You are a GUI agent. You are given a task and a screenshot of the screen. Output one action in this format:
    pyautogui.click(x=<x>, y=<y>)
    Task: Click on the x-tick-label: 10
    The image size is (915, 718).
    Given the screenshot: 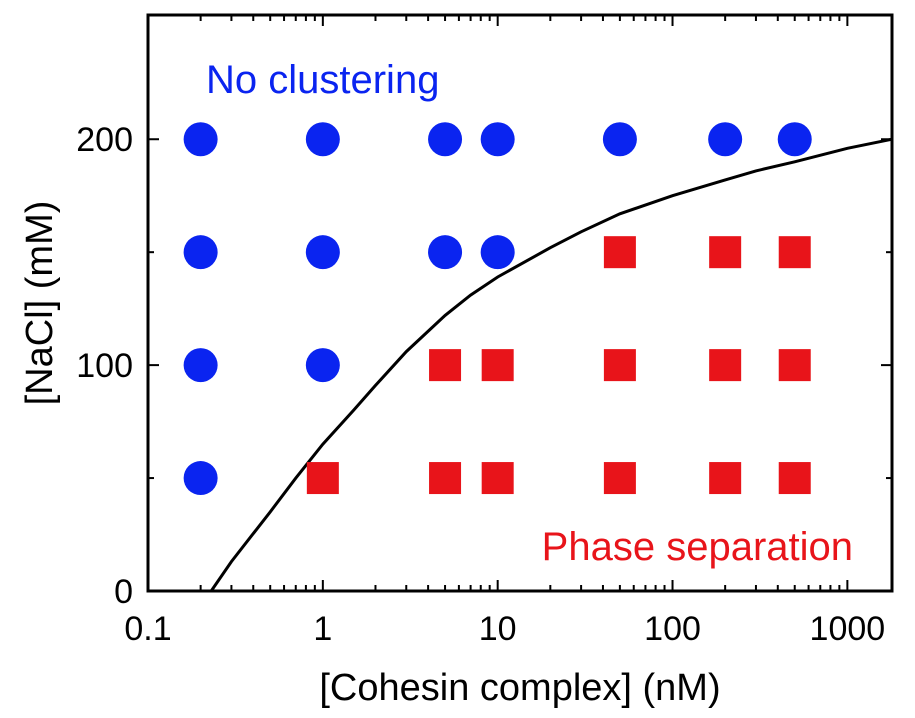 What is the action you would take?
    pyautogui.click(x=498, y=629)
    